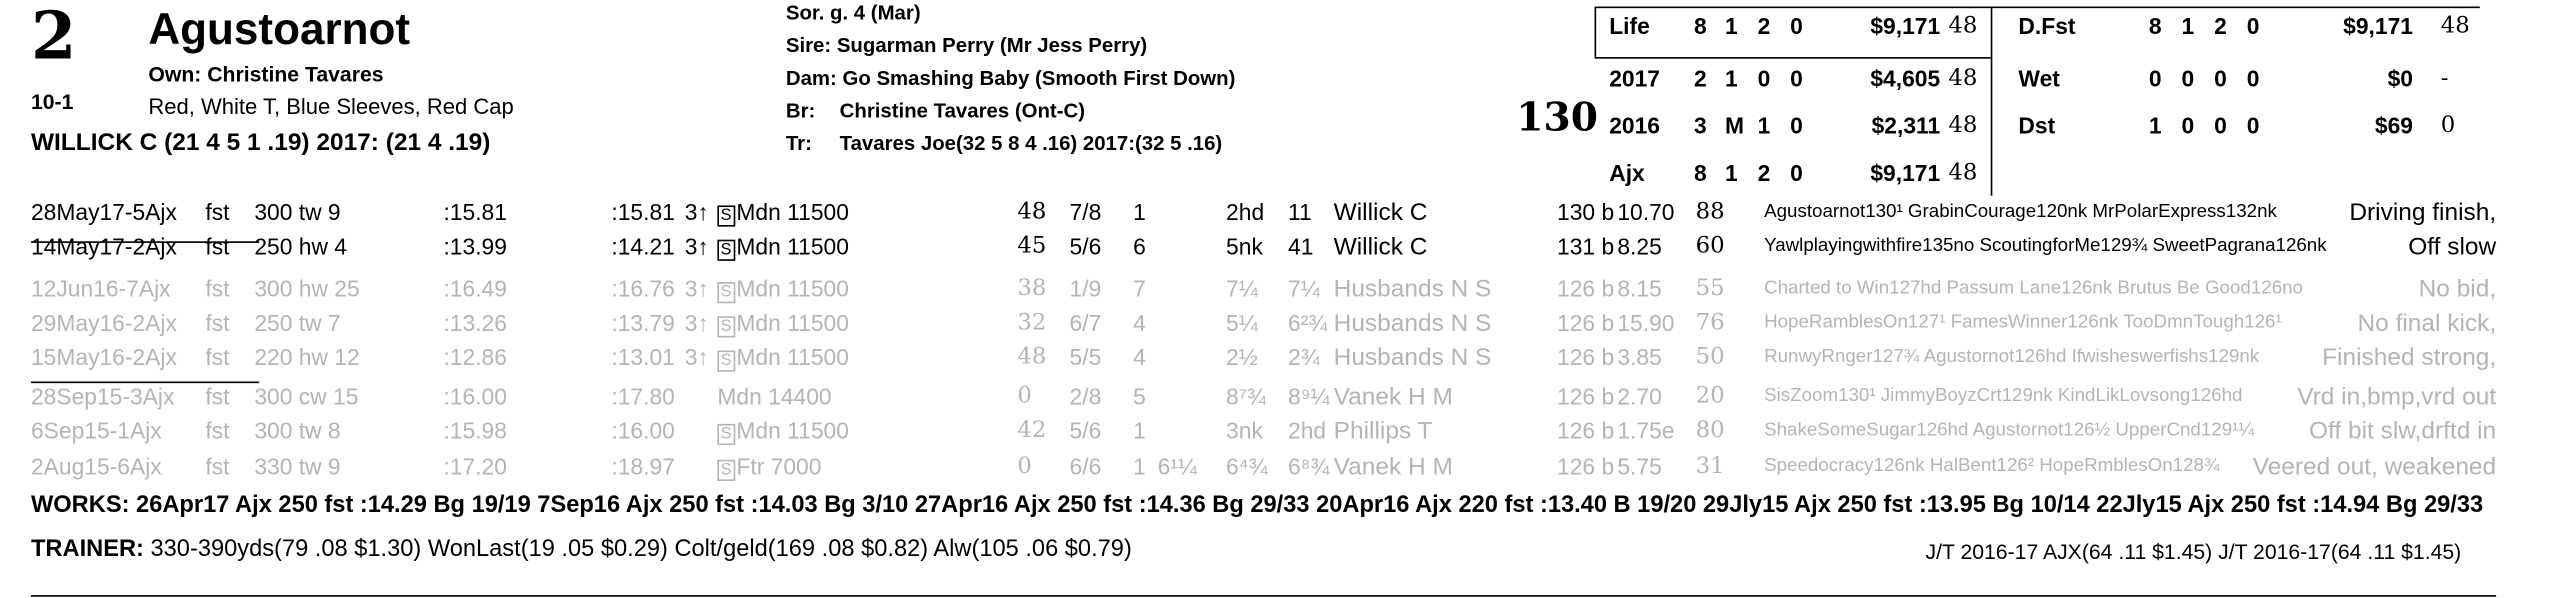 This screenshot has width=2550, height=598. Describe the element at coordinates (1309, 396) in the screenshot. I see `finish-position: 8⁹¼` at that location.